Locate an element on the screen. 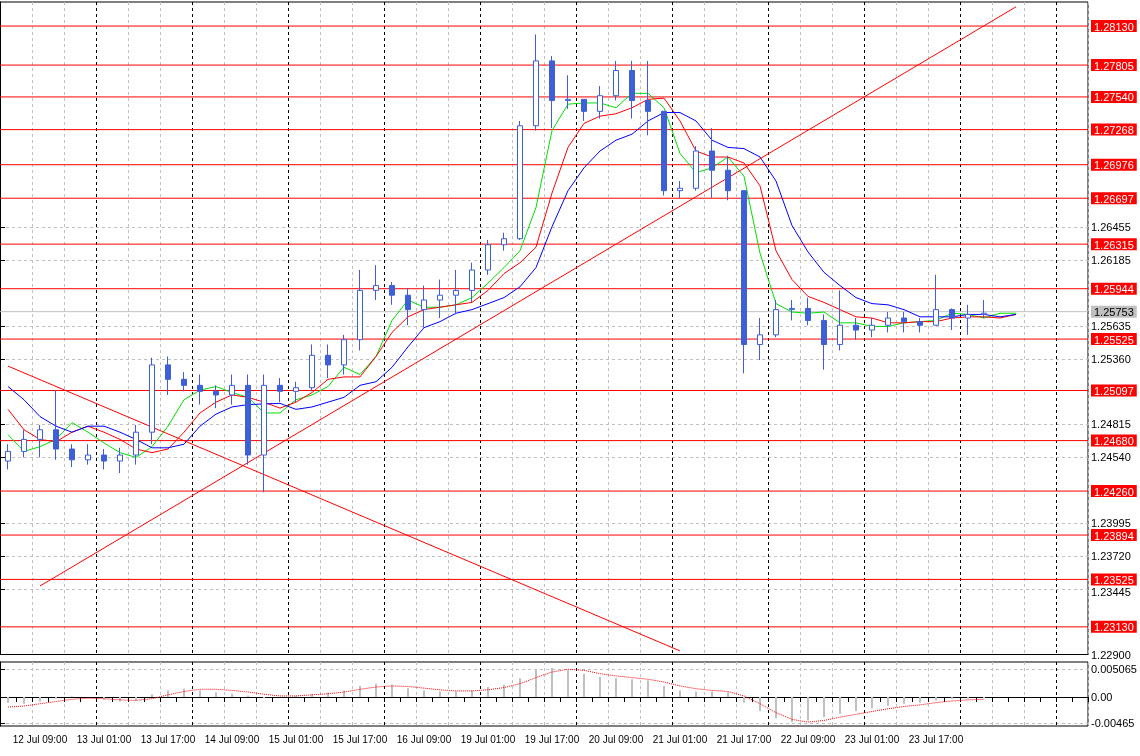  y-tick-label: 1.25635 is located at coordinates (1111, 325).